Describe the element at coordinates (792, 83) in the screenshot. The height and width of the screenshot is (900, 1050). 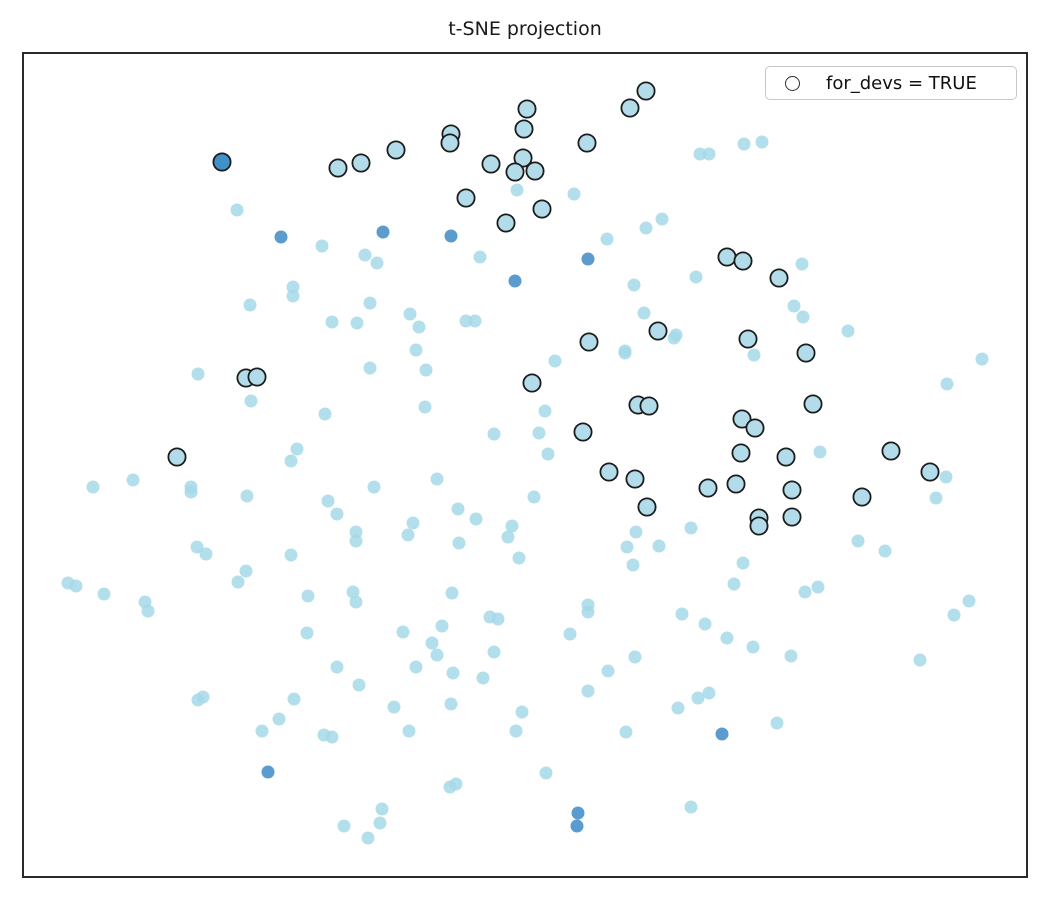
I see `legend-open-circle-icon` at that location.